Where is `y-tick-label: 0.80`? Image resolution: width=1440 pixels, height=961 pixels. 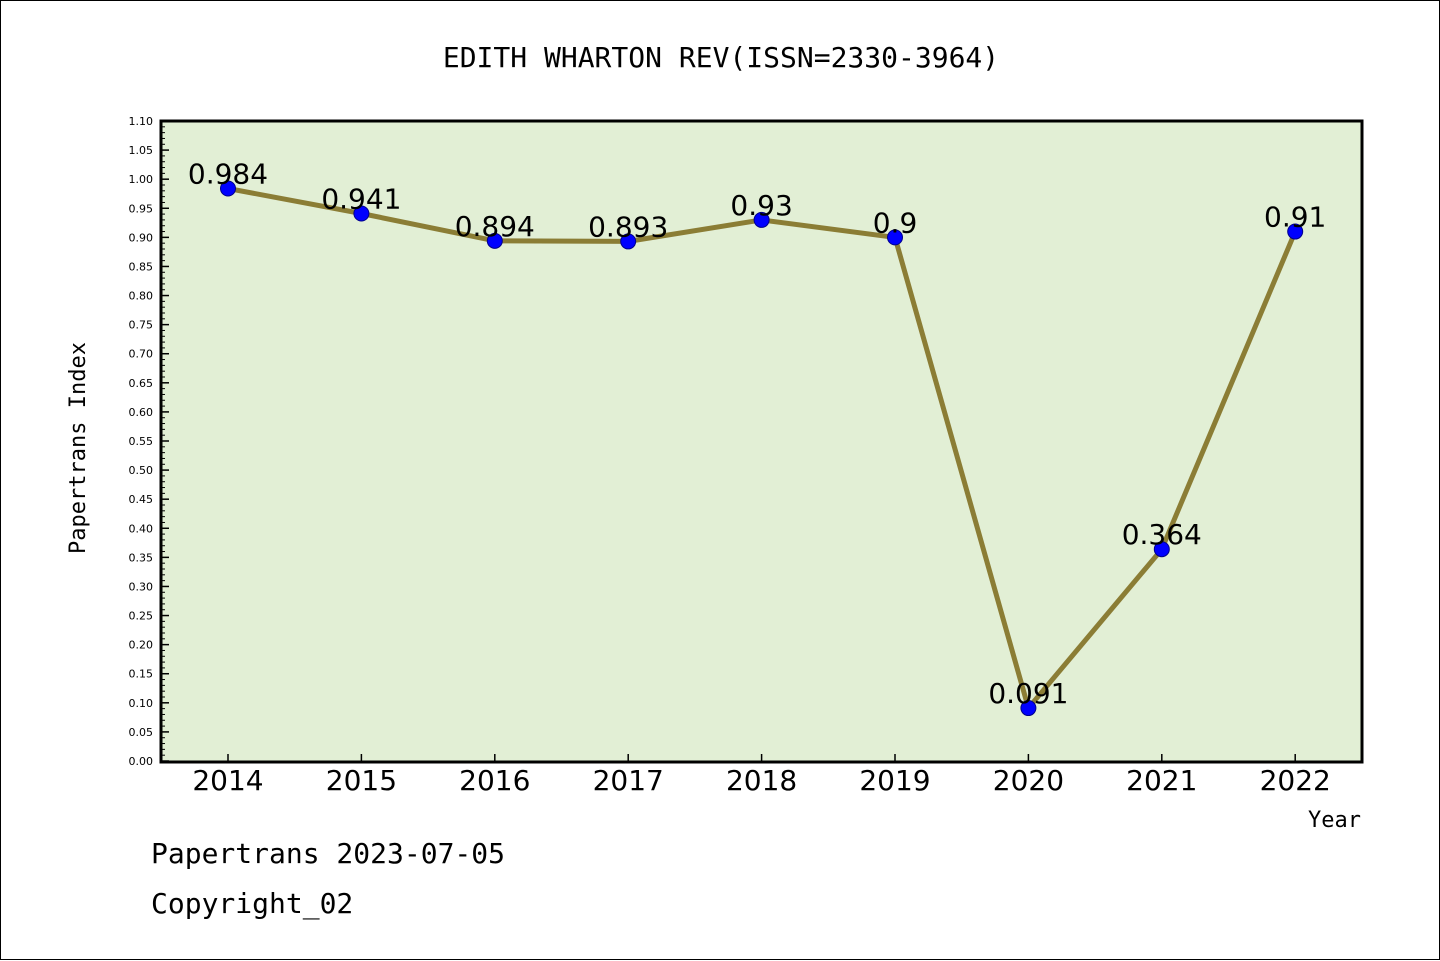 y-tick-label: 0.80 is located at coordinates (141, 296).